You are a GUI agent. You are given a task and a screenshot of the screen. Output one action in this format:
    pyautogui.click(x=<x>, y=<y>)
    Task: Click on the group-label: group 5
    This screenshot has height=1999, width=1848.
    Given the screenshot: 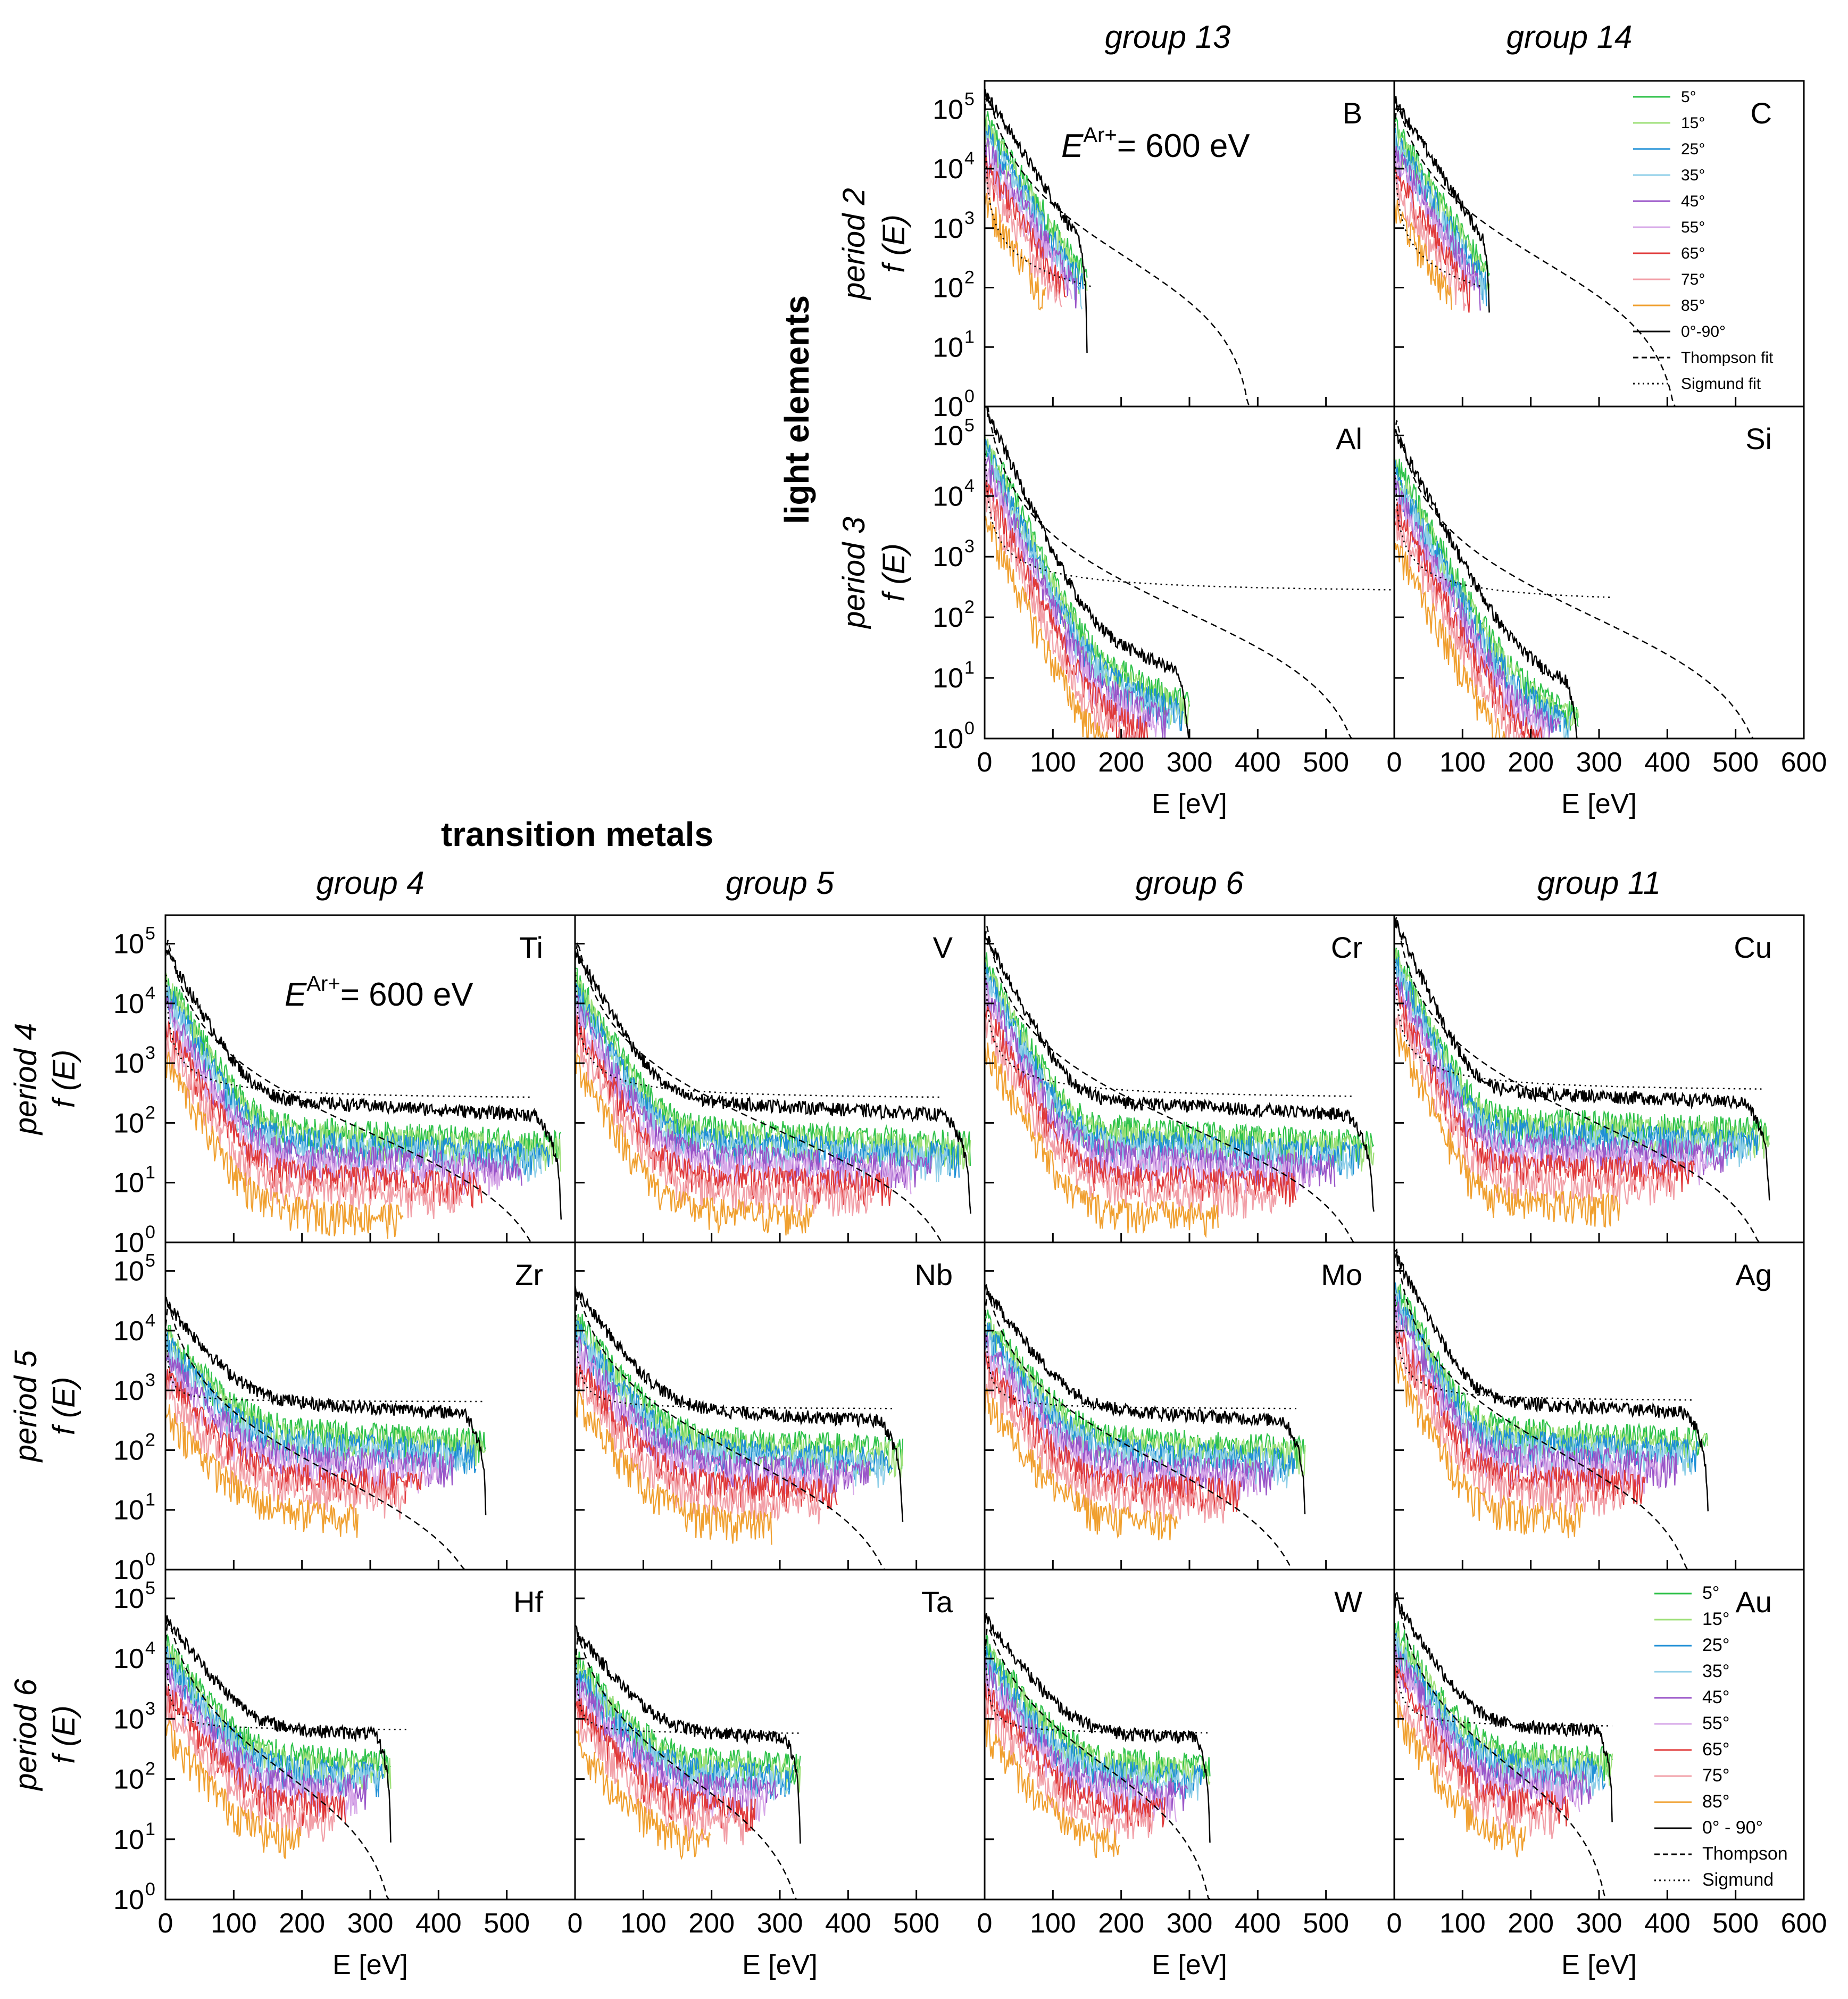 What is the action you would take?
    pyautogui.click(x=780, y=883)
    